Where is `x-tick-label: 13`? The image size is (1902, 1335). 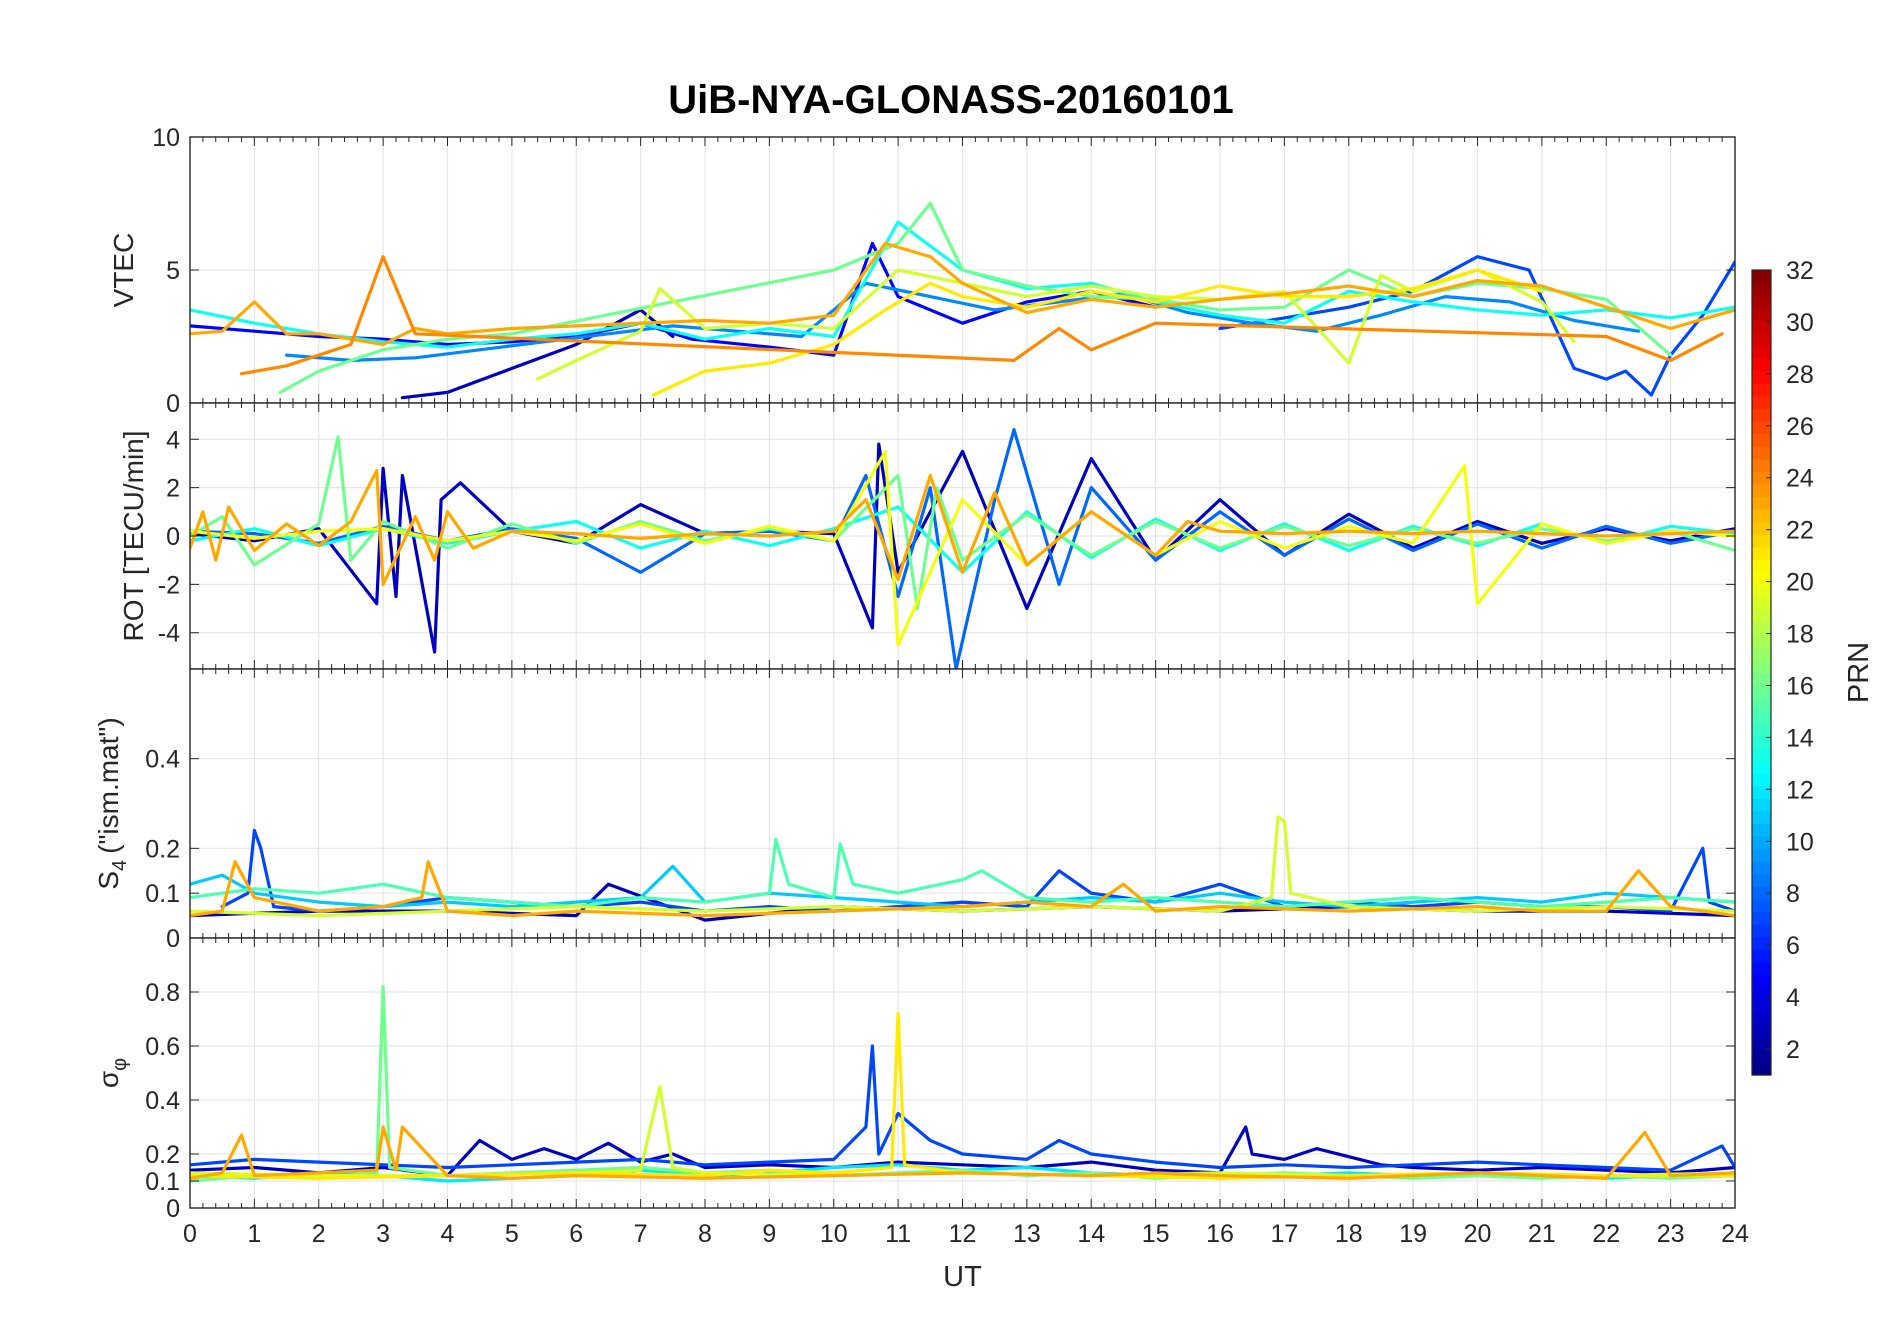
x-tick-label: 13 is located at coordinates (1027, 1234).